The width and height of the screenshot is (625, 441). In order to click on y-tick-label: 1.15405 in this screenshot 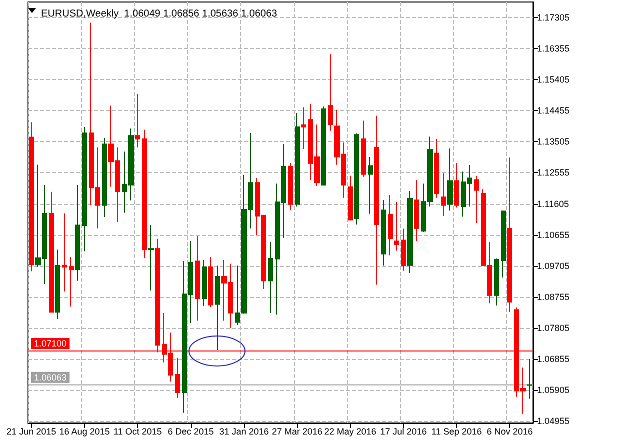, I will do `click(553, 79)`.